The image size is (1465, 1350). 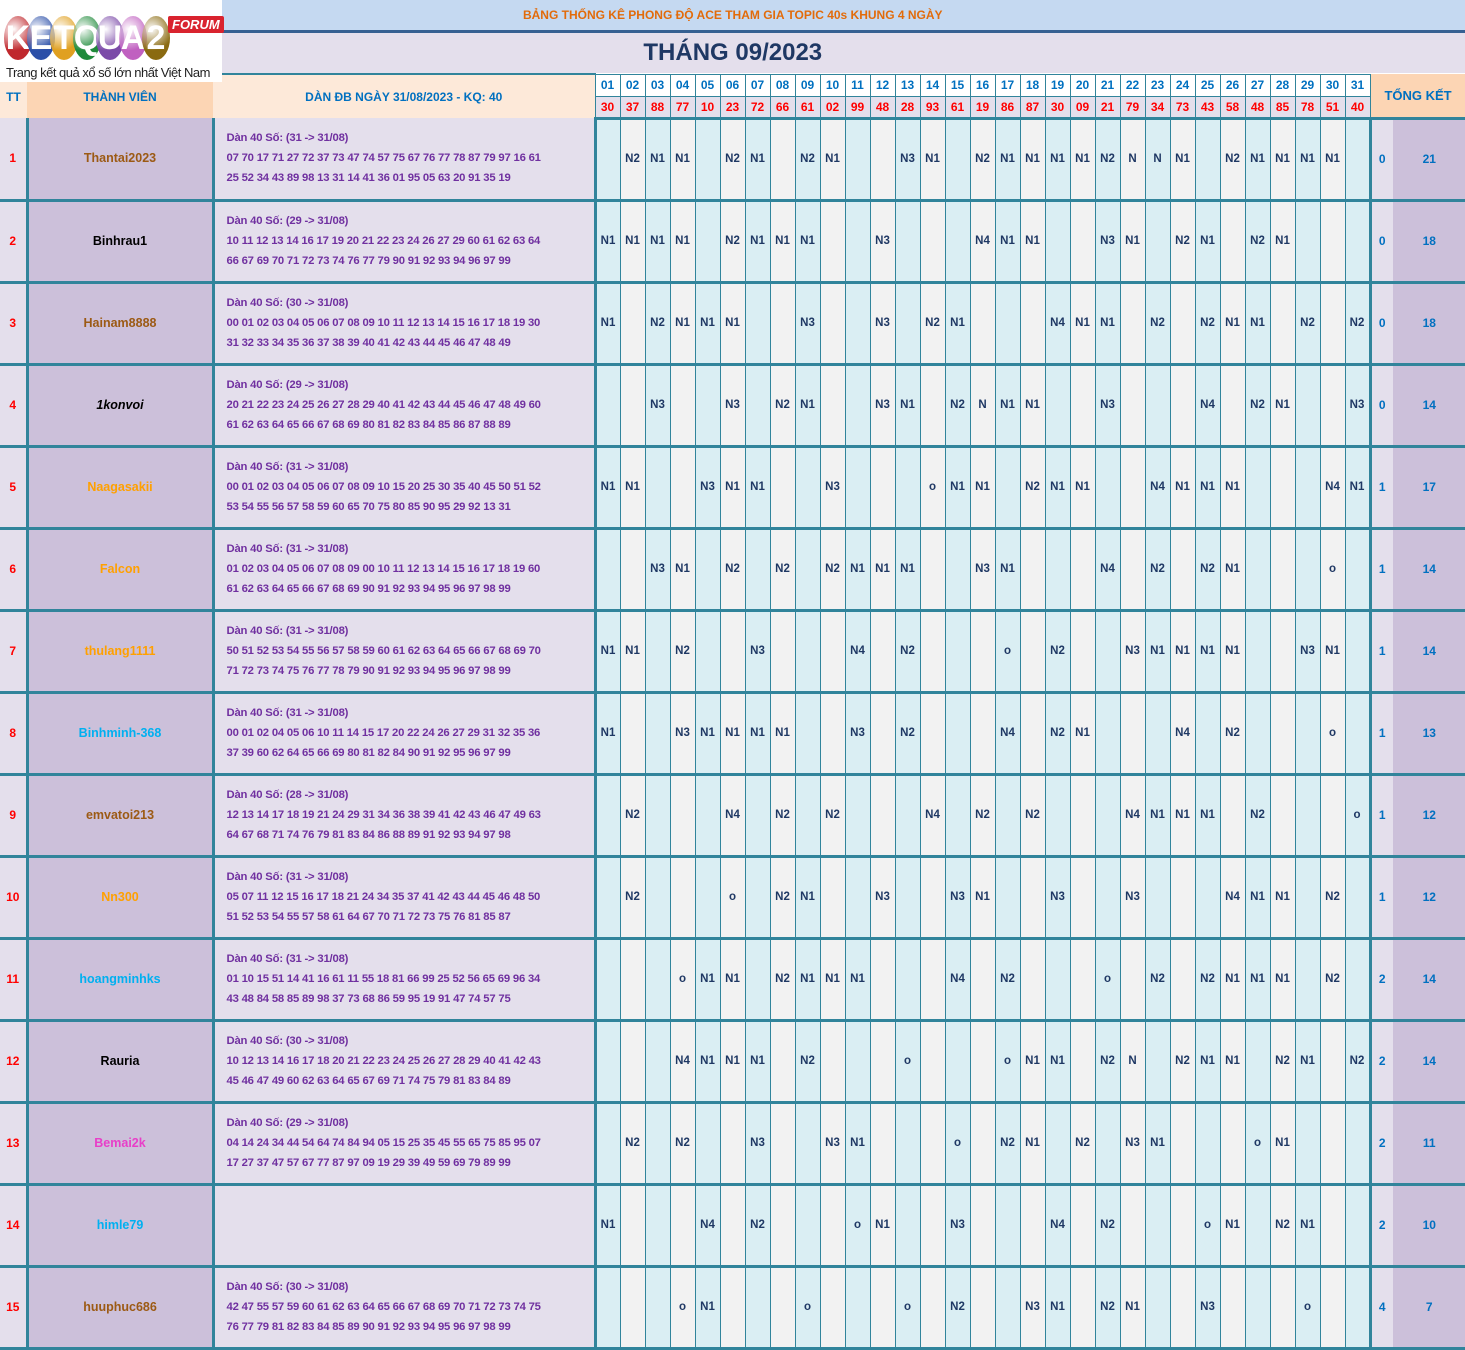 What do you see at coordinates (932, 107) in the screenshot?
I see `day-result: 93` at bounding box center [932, 107].